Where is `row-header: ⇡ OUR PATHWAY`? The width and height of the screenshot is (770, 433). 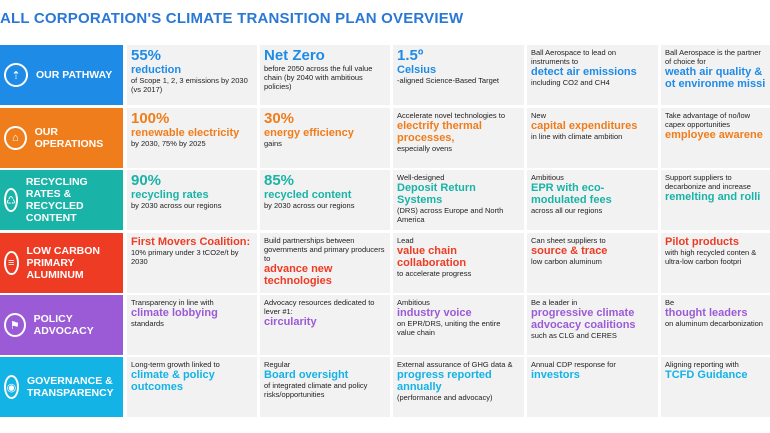 row-header: ⇡ OUR PATHWAY is located at coordinates (61, 75).